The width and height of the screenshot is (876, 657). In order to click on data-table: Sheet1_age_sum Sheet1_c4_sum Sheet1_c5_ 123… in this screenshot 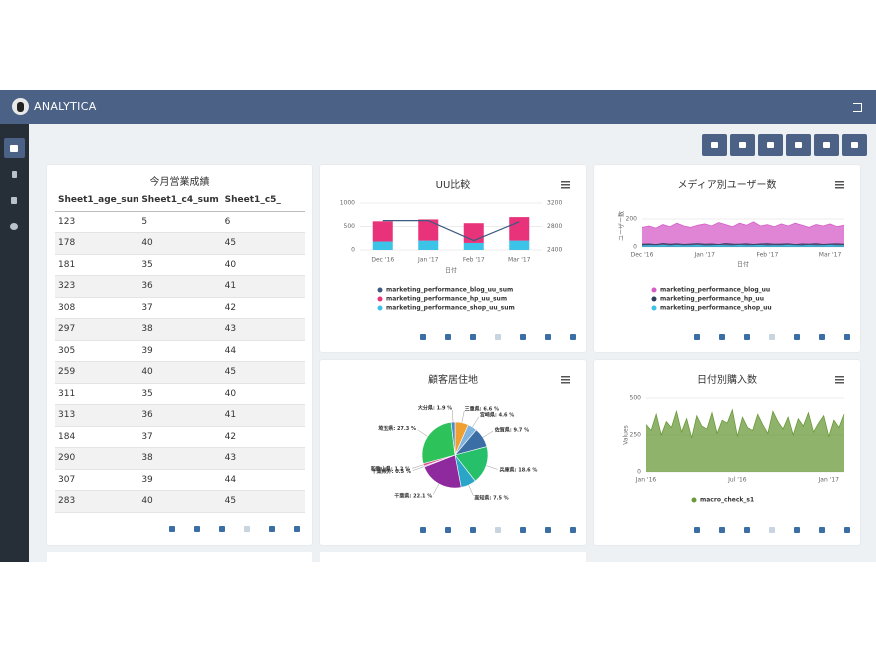, I will do `click(180, 354)`.